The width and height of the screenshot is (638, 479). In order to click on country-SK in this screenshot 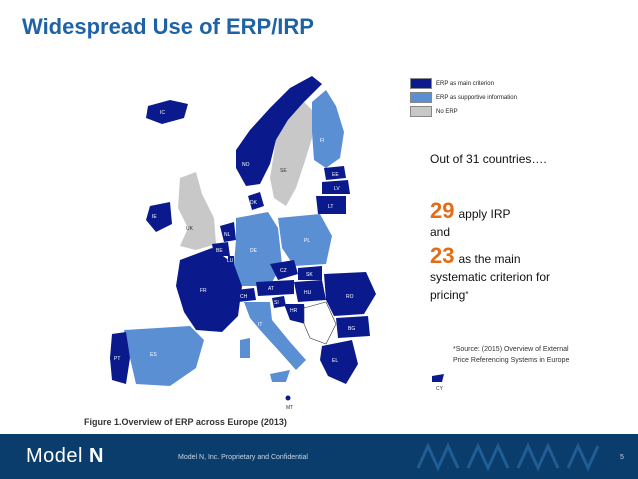, I will do `click(310, 273)`.